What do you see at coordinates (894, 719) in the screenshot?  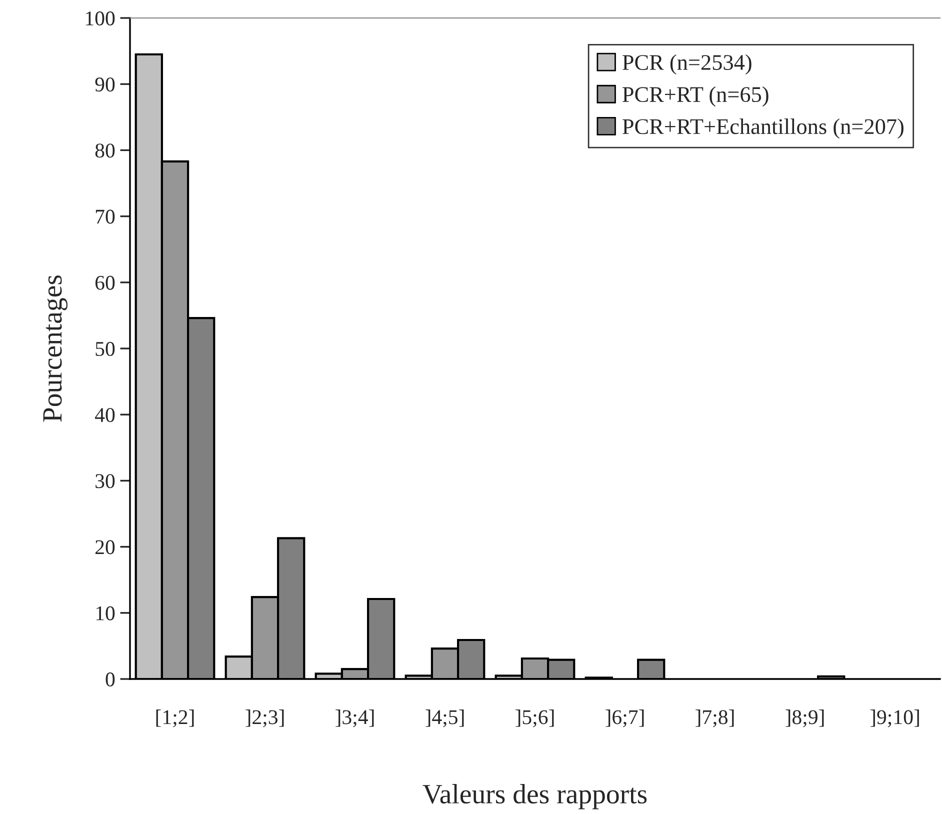 I see `x-tick-label: ]9;10]` at bounding box center [894, 719].